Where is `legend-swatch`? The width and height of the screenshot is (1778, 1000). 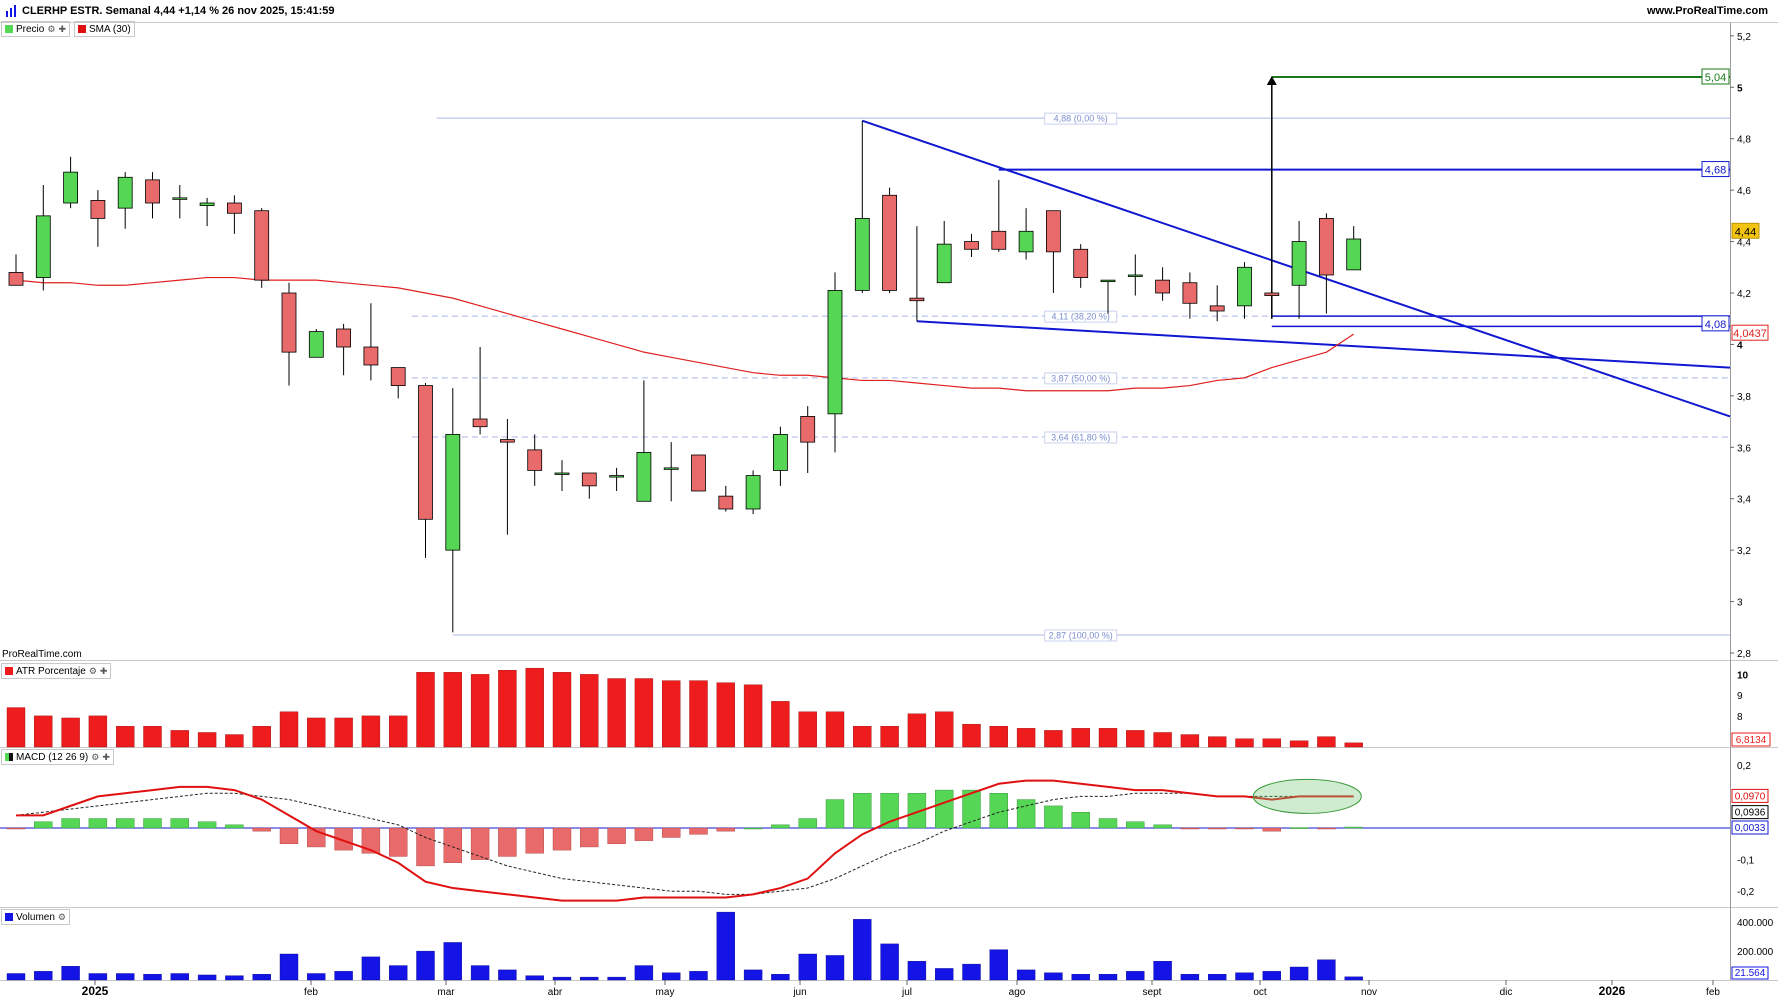
legend-swatch is located at coordinates (9, 671).